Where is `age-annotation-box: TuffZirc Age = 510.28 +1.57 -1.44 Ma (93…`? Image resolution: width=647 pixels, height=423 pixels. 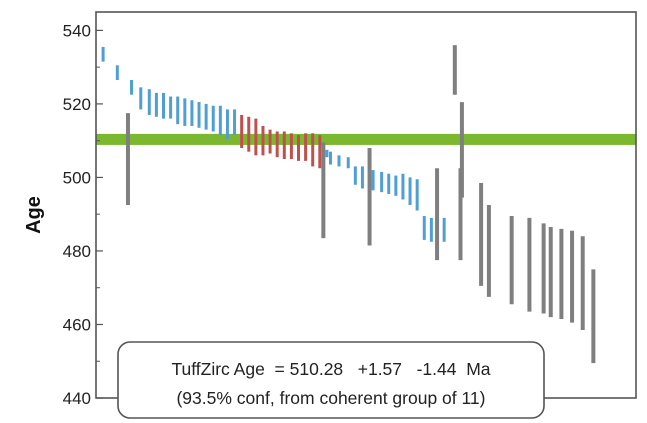
age-annotation-box: TuffZirc Age = 510.28 +1.57 -1.44 Ma (93… is located at coordinates (331, 380).